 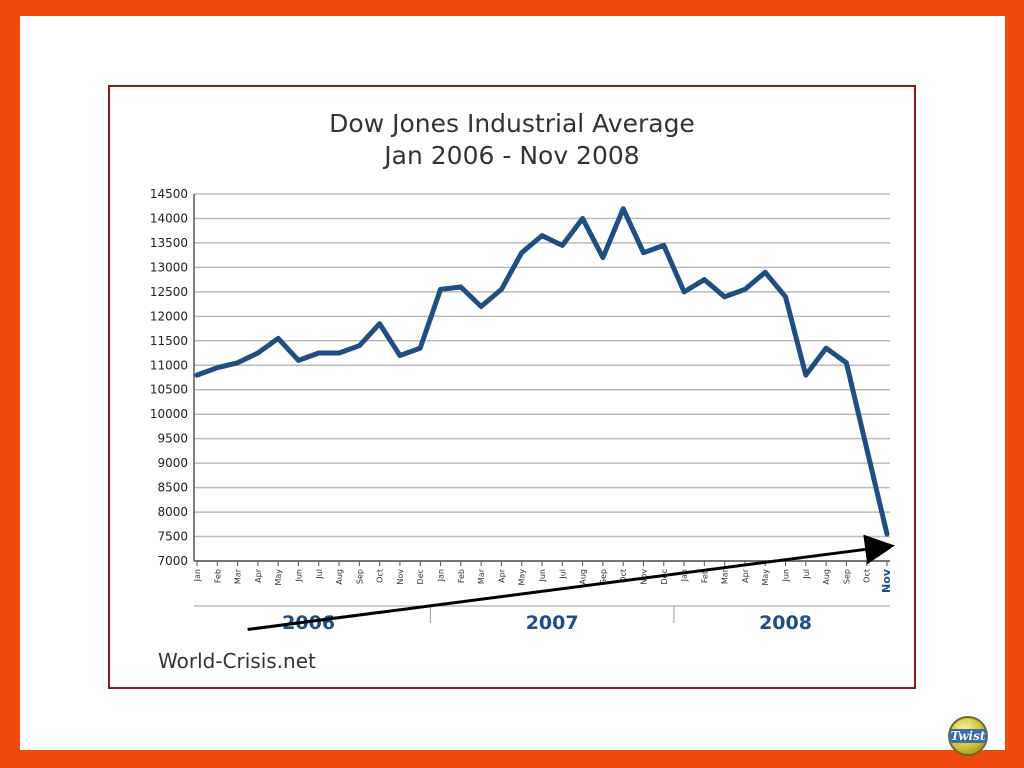 What do you see at coordinates (512, 123) in the screenshot?
I see `chart-title: Dow Jones Industrial Average` at bounding box center [512, 123].